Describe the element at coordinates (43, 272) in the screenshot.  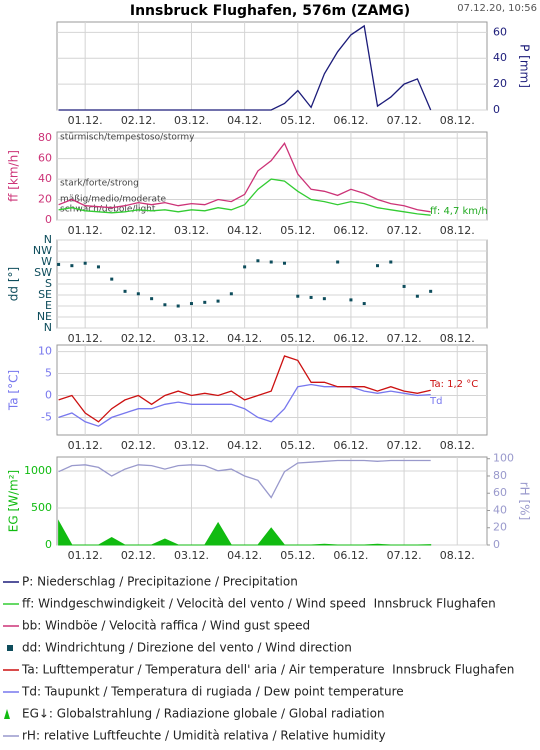
I see `y-tick-label: SW` at that location.